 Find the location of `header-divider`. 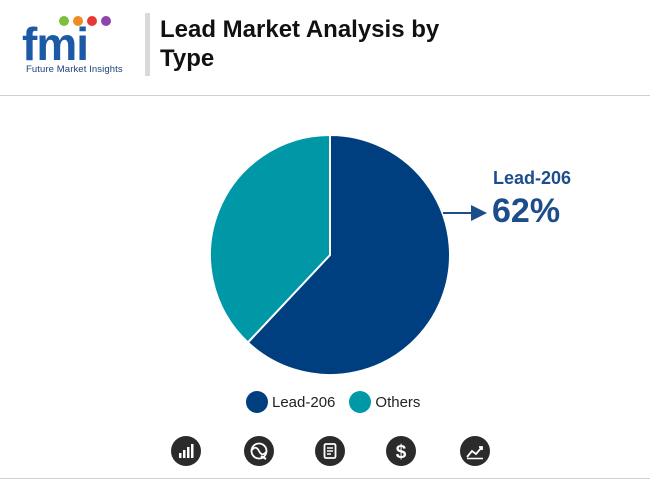

header-divider is located at coordinates (325, 95).